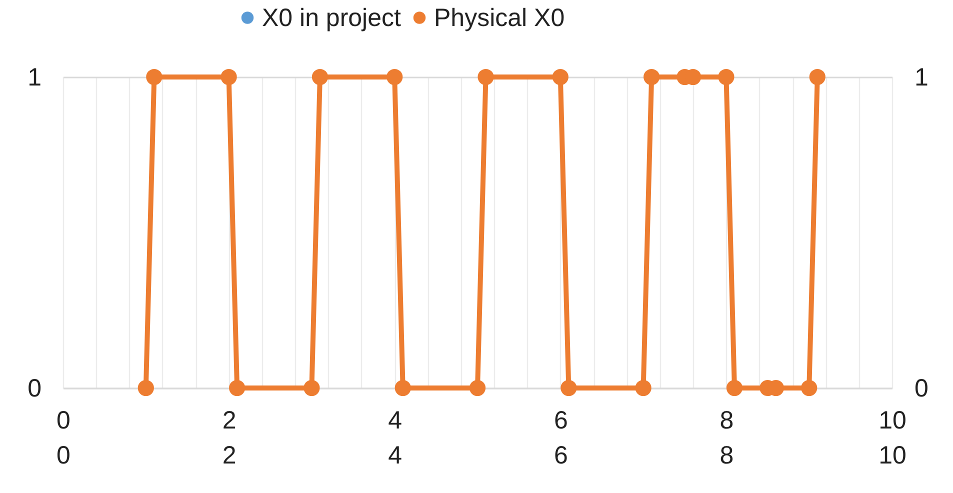  What do you see at coordinates (499, 18) in the screenshot?
I see `legend-label: Physical X0` at bounding box center [499, 18].